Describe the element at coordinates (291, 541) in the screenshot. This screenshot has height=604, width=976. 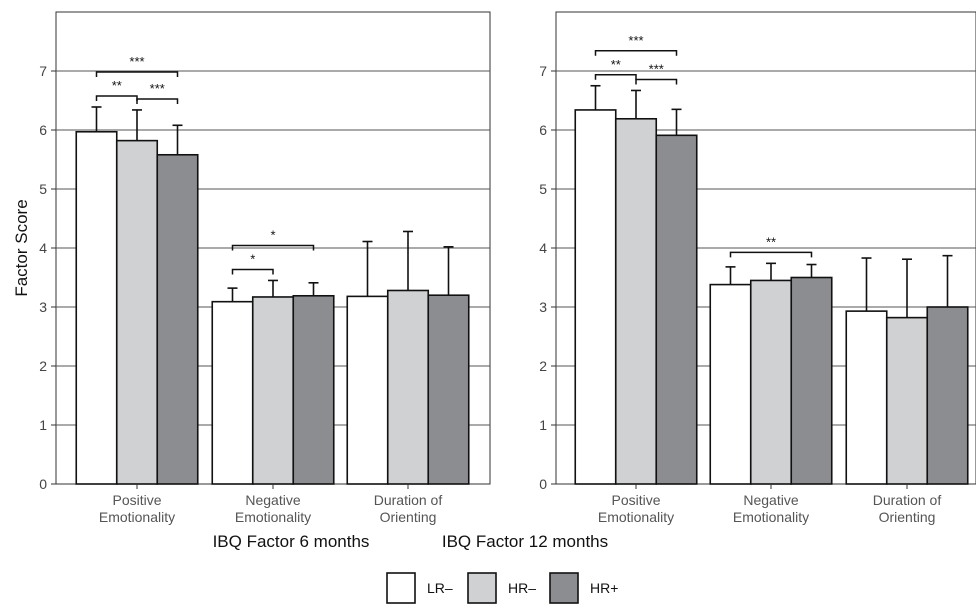
I see `x-axis-title: IBQ Factor 6 months` at that location.